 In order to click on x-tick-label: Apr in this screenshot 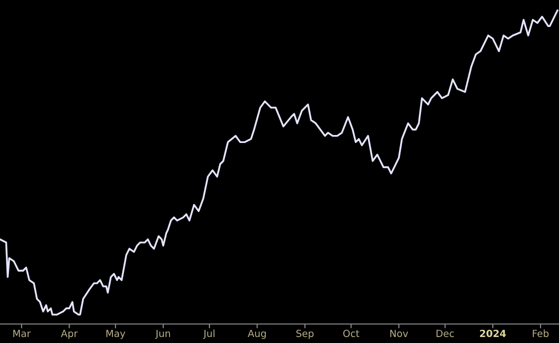, I will do `click(69, 334)`.